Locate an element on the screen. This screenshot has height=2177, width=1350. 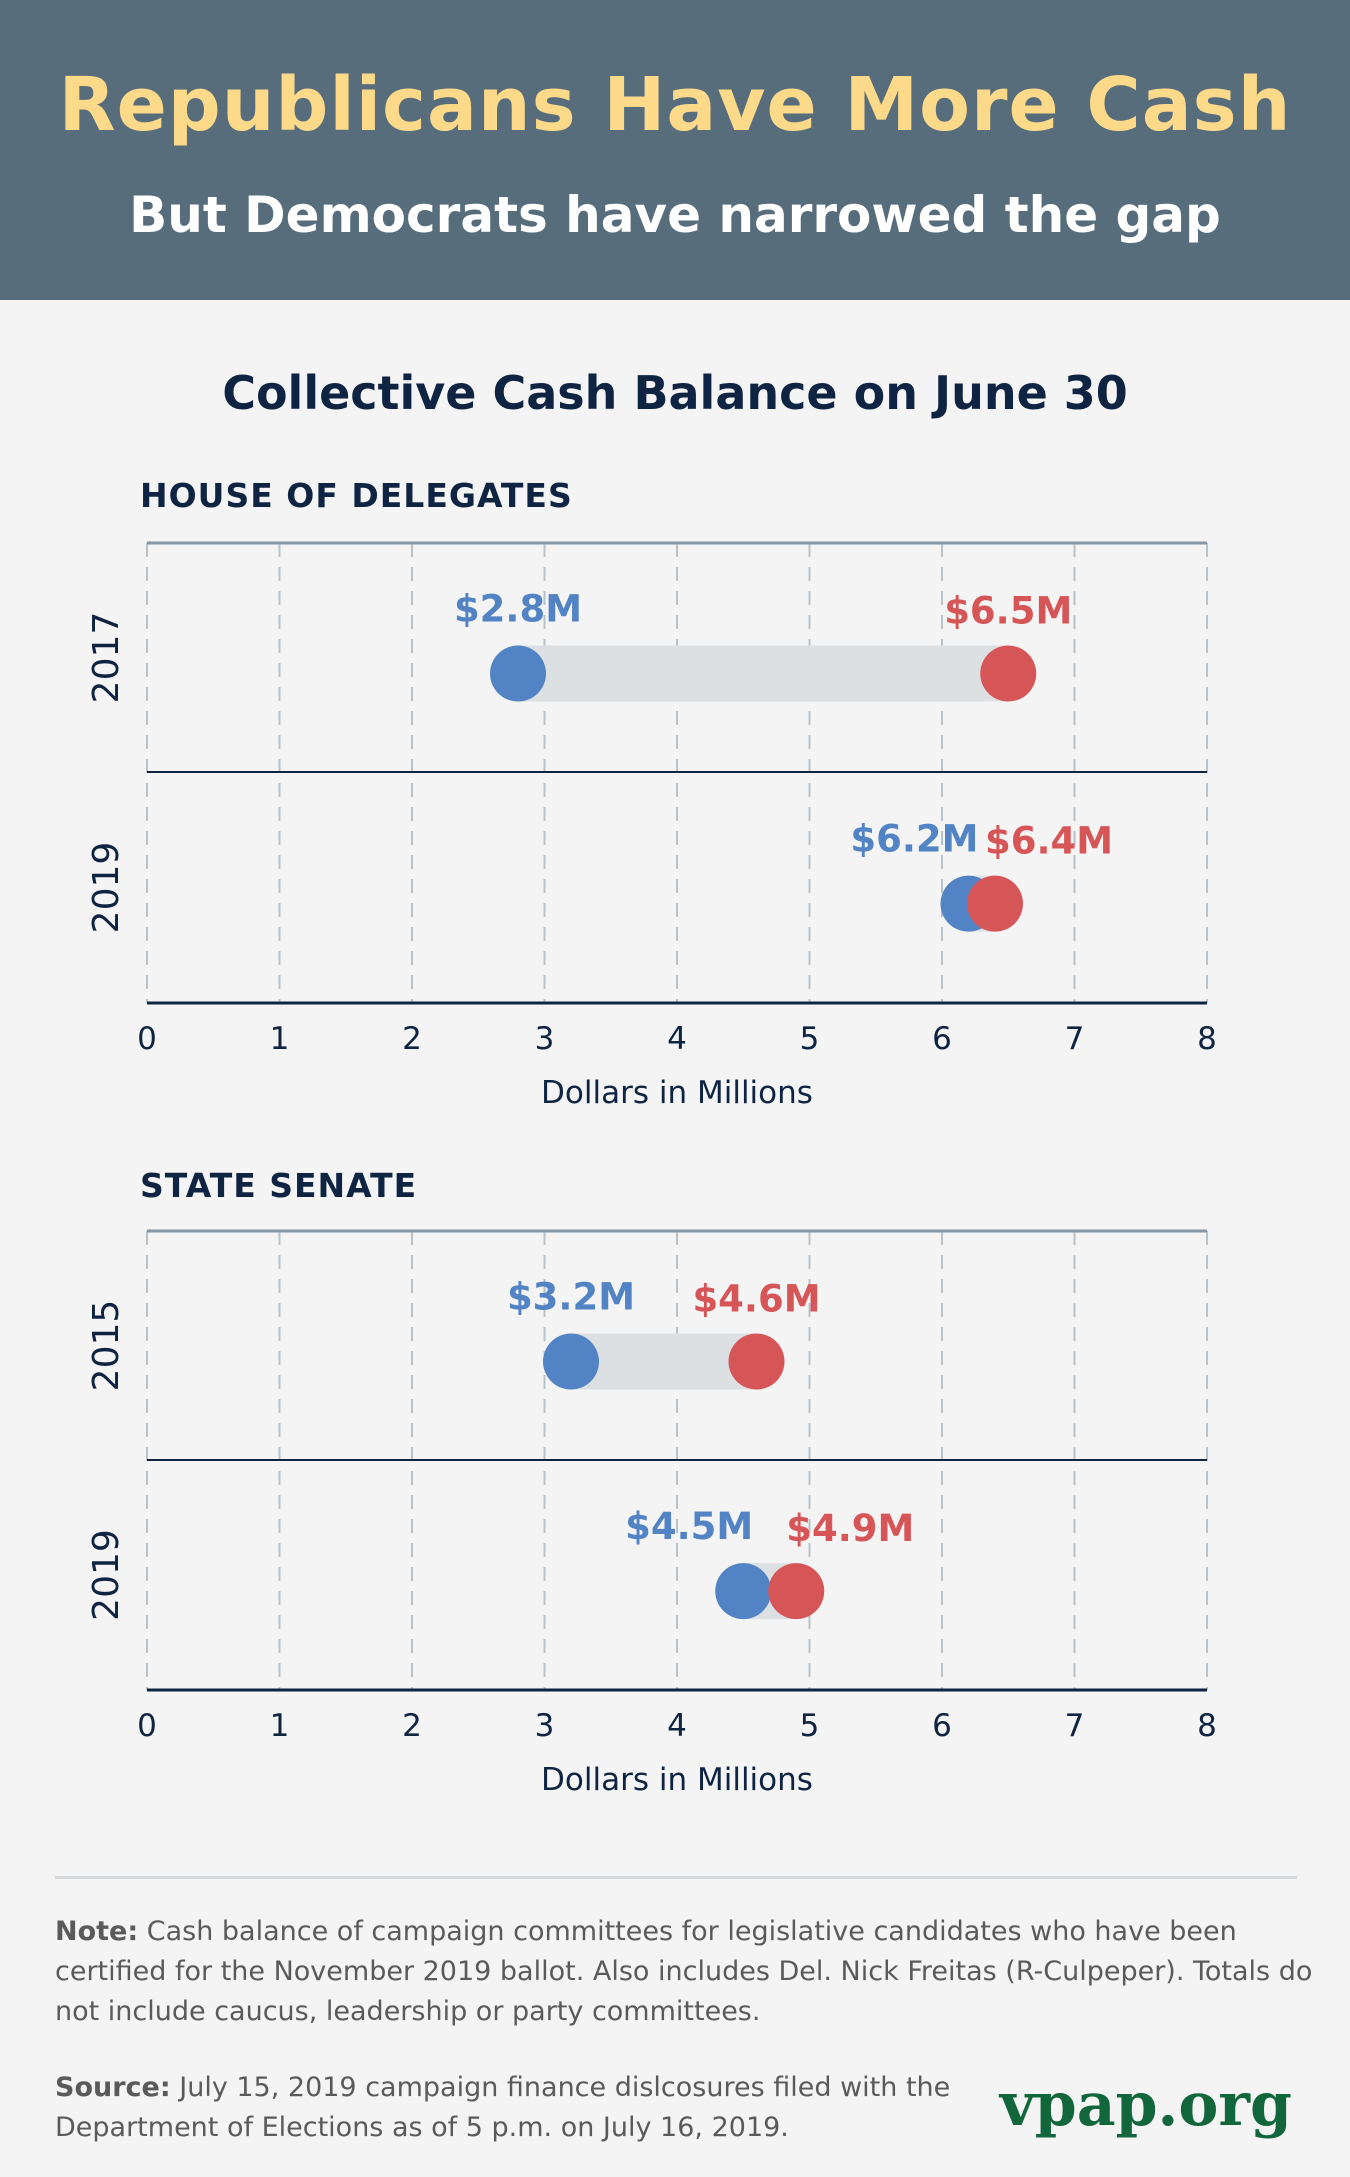
year-label: 2017 is located at coordinates (106, 658).